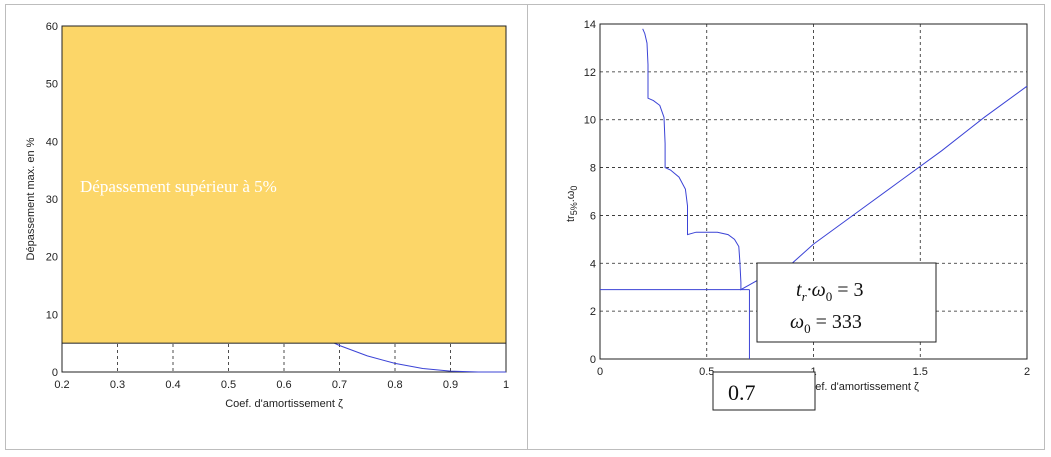  I want to click on x-tick-label: 0.4, so click(172, 385).